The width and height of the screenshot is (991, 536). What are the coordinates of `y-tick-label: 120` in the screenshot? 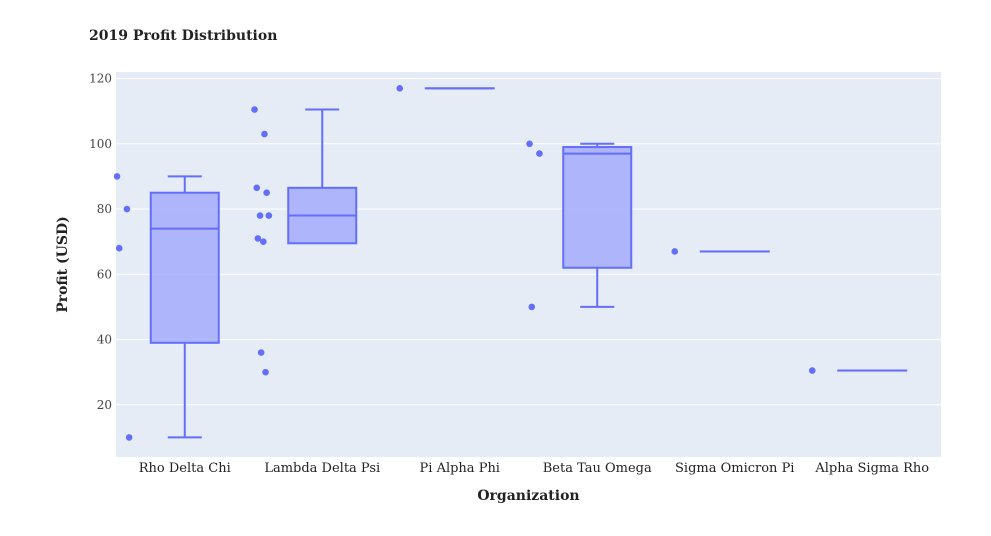 It's located at (100, 79).